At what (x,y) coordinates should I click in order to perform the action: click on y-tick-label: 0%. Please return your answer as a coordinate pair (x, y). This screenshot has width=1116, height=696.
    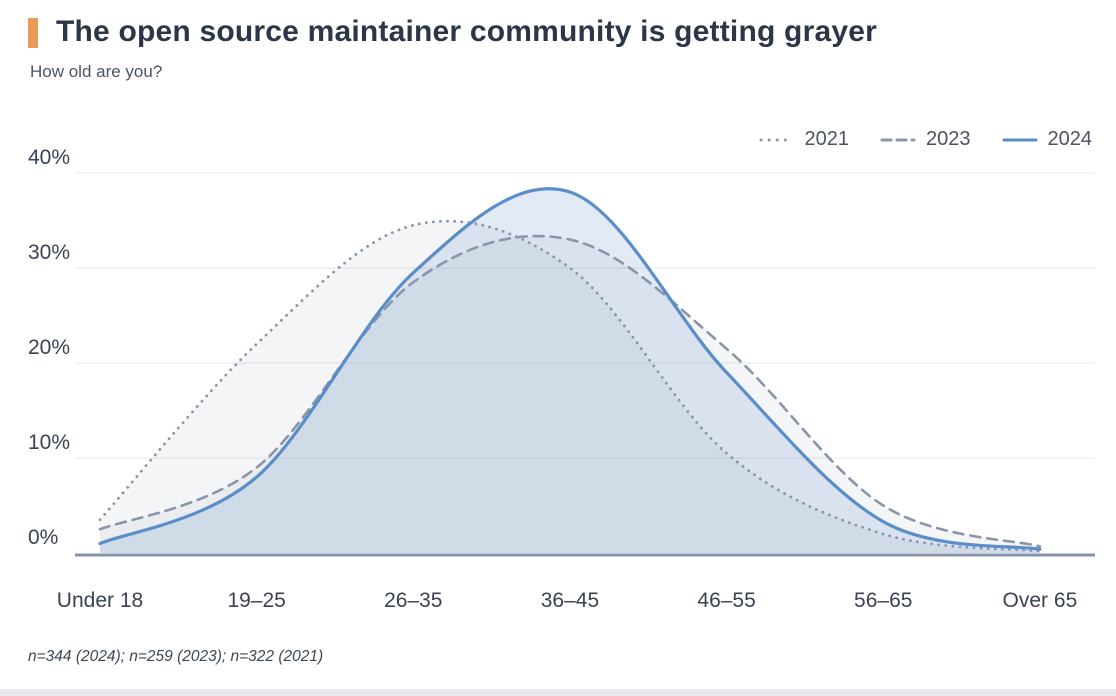
    Looking at the image, I should click on (43, 537).